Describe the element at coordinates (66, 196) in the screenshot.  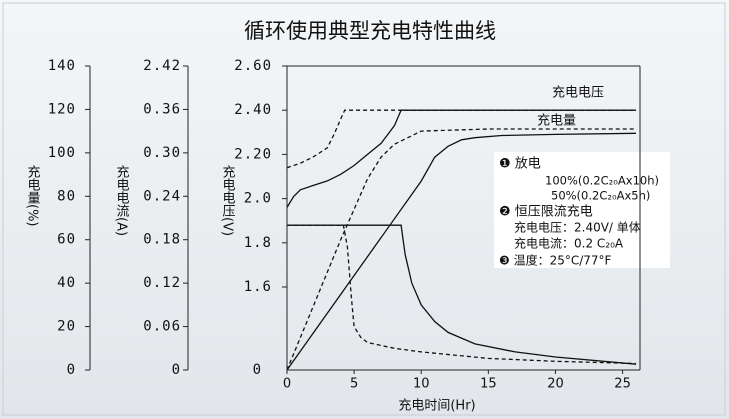
I see `y-tick-label: 80` at that location.